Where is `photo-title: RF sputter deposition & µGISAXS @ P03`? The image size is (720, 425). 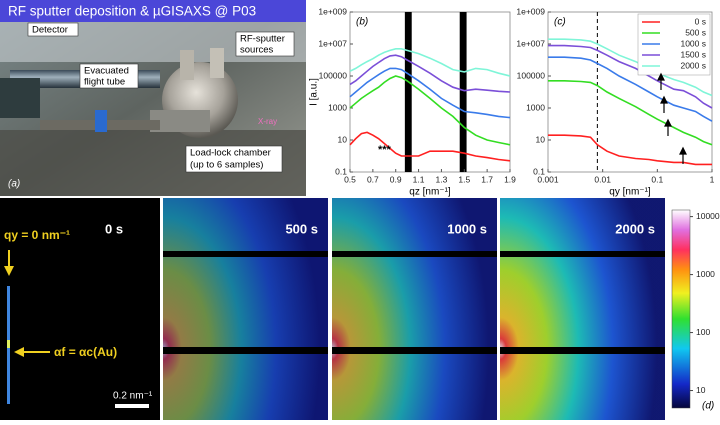 photo-title: RF sputter deposition & µGISAXS @ P03 is located at coordinates (132, 11).